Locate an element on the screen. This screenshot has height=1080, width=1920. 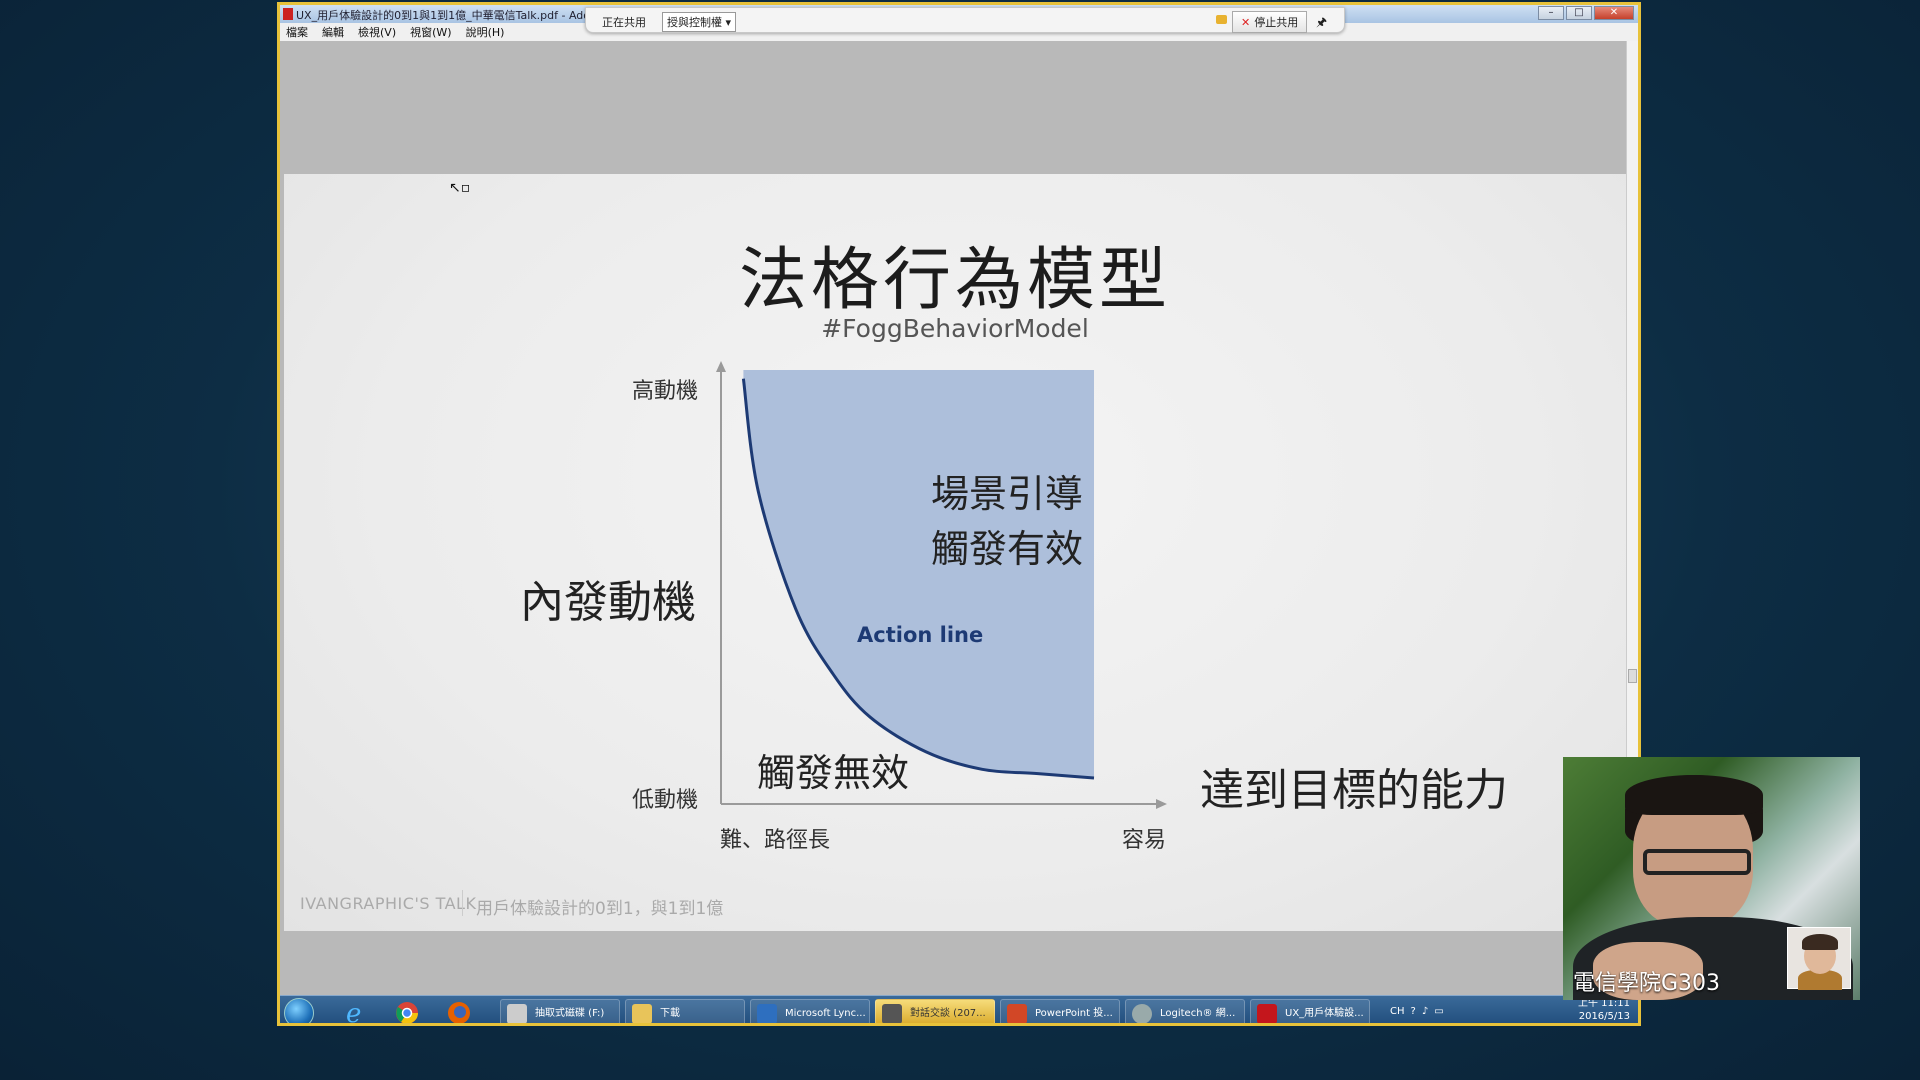
menu-window: 視窗(W) is located at coordinates (431, 32).